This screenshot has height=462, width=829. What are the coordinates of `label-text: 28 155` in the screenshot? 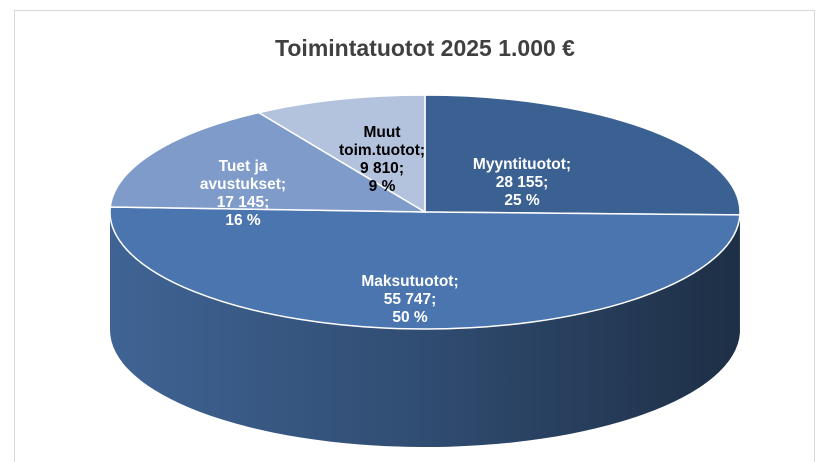 It's located at (519, 182).